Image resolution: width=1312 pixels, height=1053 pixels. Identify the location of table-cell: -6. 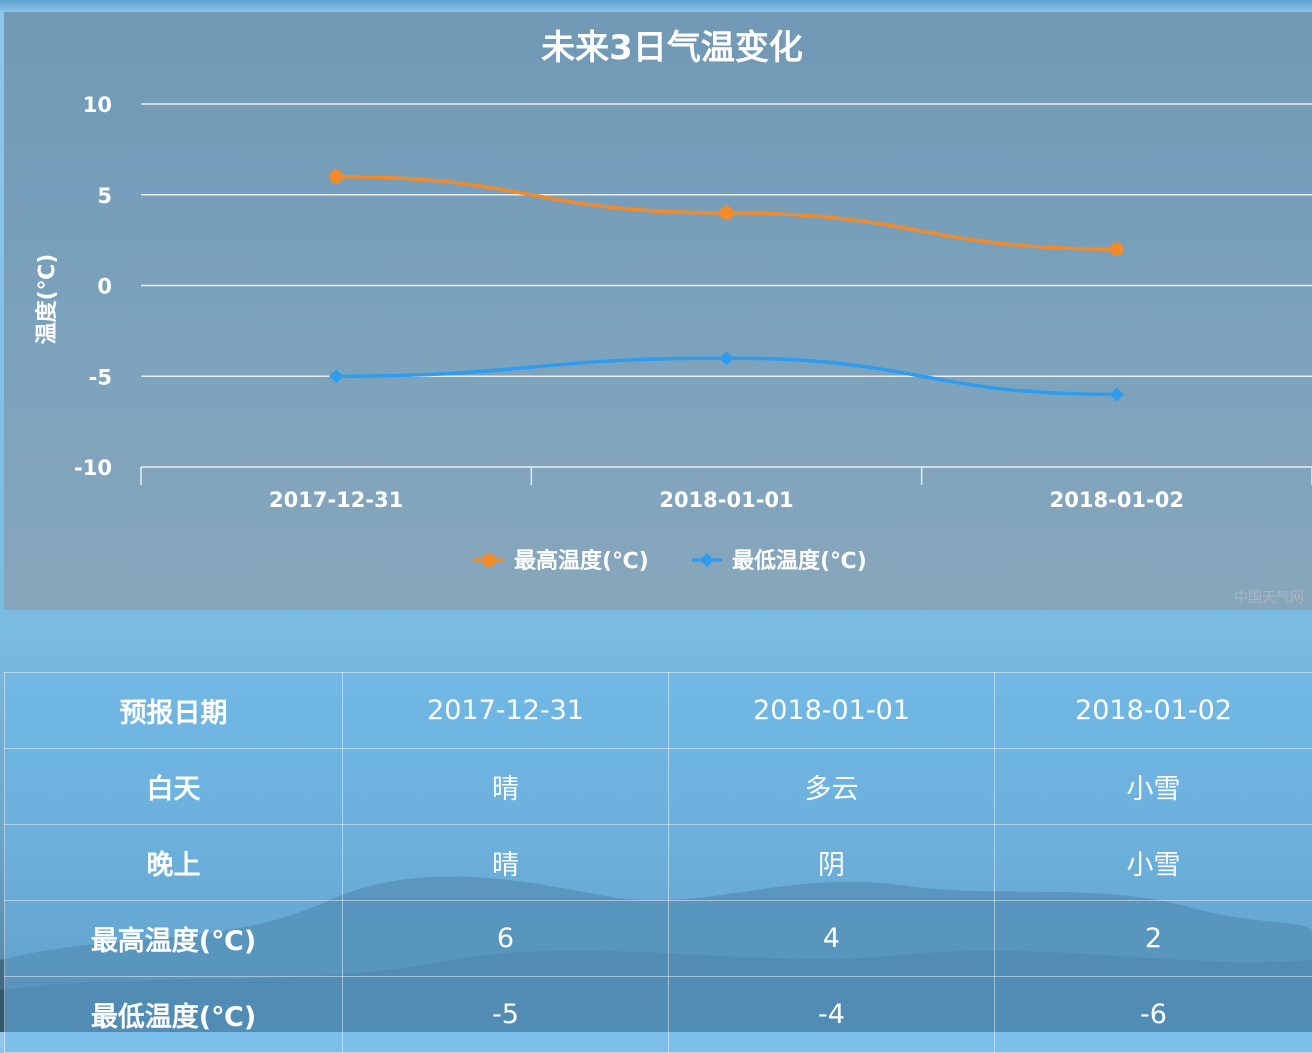
(1153, 1015).